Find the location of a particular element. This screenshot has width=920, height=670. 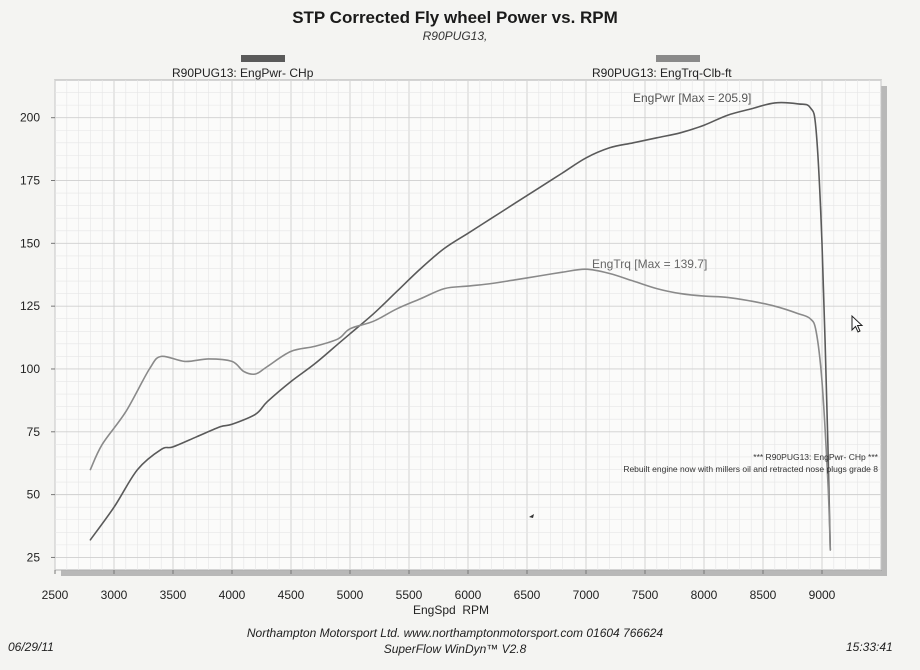

y-tick-label: 25 is located at coordinates (34, 557).